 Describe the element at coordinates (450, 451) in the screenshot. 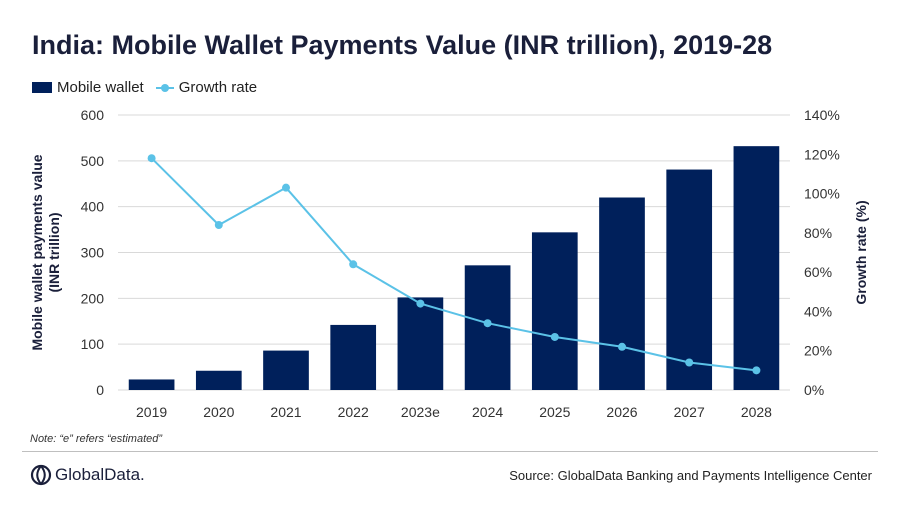

I see `footer-divider` at that location.